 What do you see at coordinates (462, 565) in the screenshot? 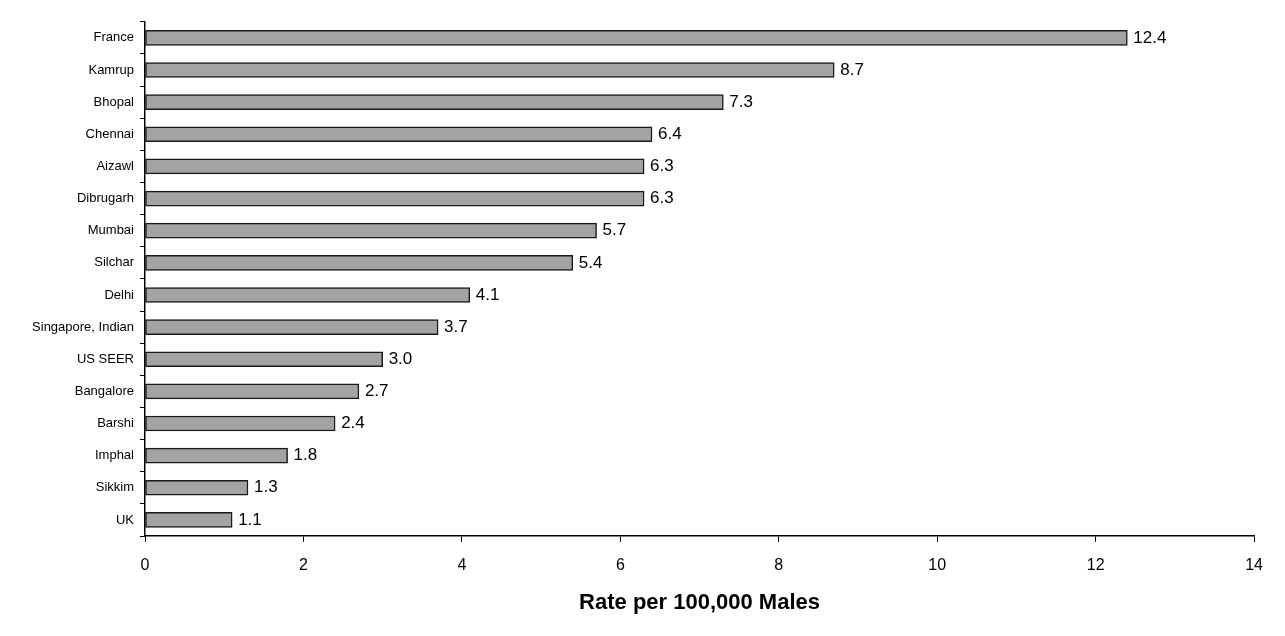
I see `x-tick-label: 4` at bounding box center [462, 565].